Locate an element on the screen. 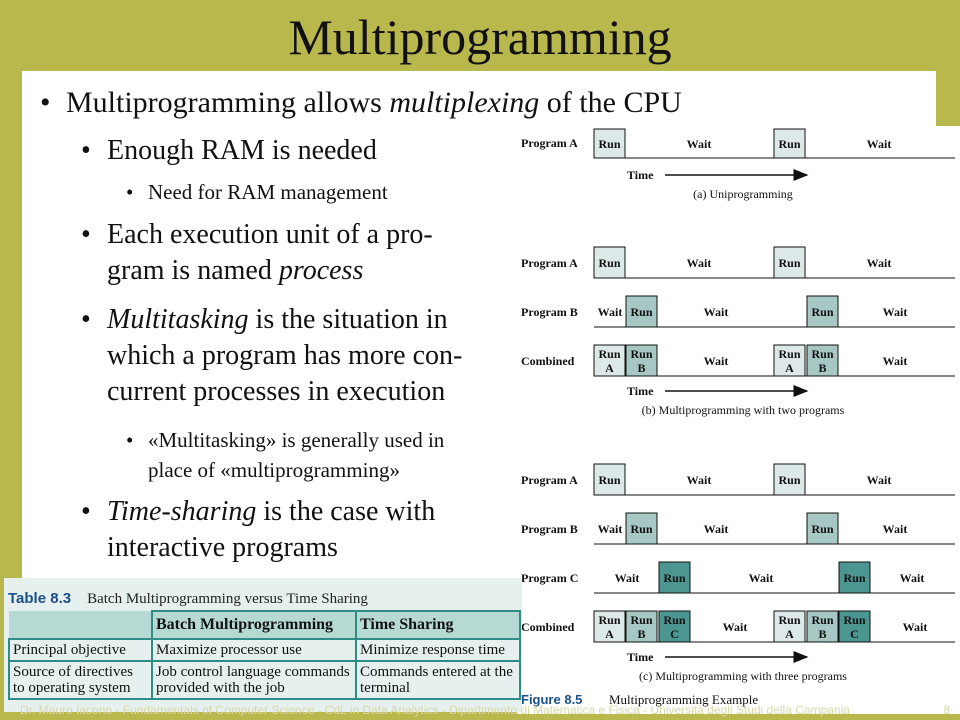 The width and height of the screenshot is (960, 720). table-cell: Commands entered at the terminal is located at coordinates (438, 680).